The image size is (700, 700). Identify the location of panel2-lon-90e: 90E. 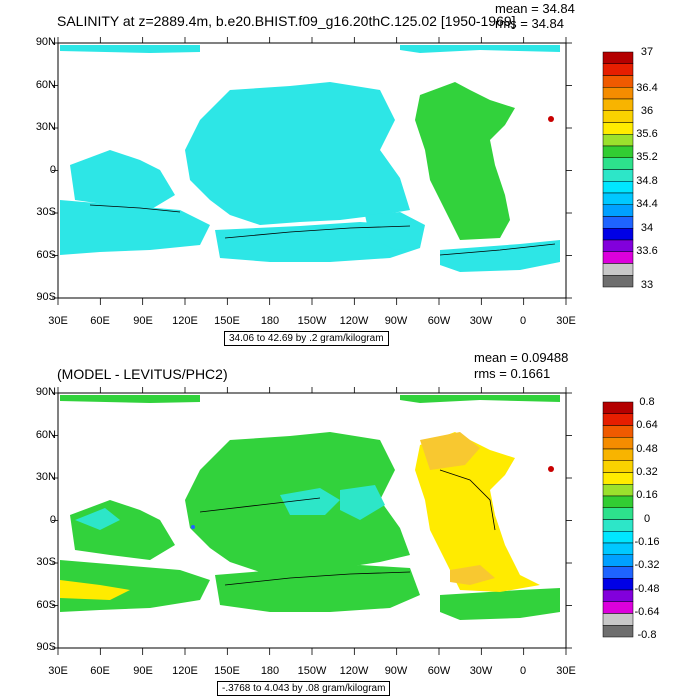
(143, 671).